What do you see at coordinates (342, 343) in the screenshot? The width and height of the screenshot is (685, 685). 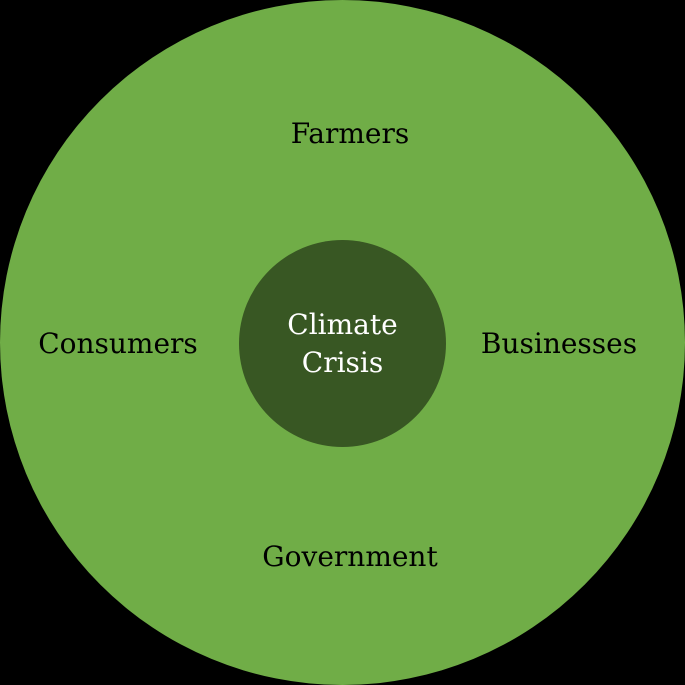 I see `center-circle: Climate Crisis` at bounding box center [342, 343].